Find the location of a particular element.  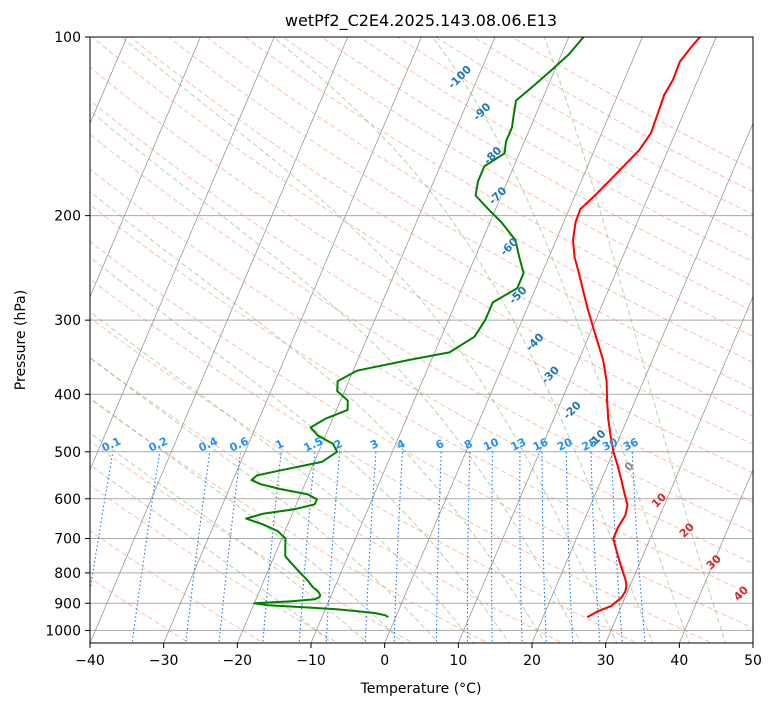

y-tick-label: 900 is located at coordinates (67, 604).